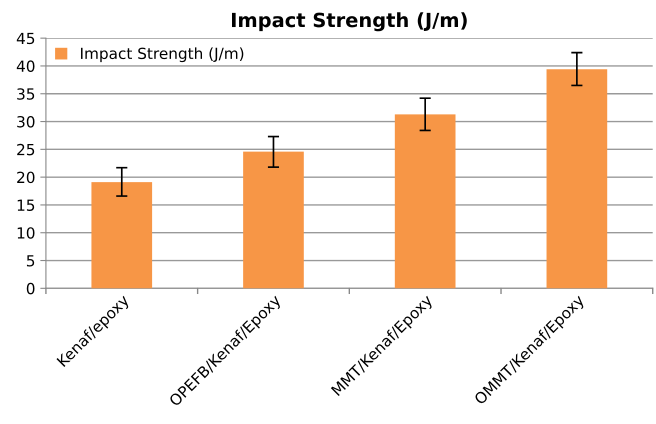 The width and height of the screenshot is (656, 424). I want to click on y-tick-label: 45, so click(25, 38).